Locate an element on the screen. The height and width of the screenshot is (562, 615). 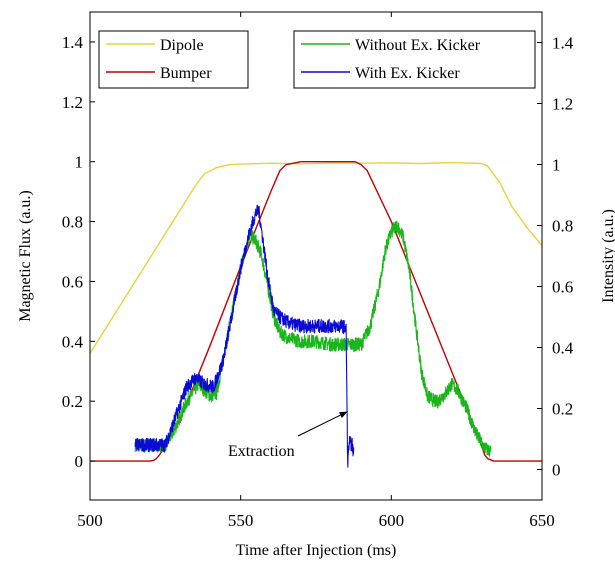
legend-label-with-kicker: With Ex. Kicker is located at coordinates (407, 73).